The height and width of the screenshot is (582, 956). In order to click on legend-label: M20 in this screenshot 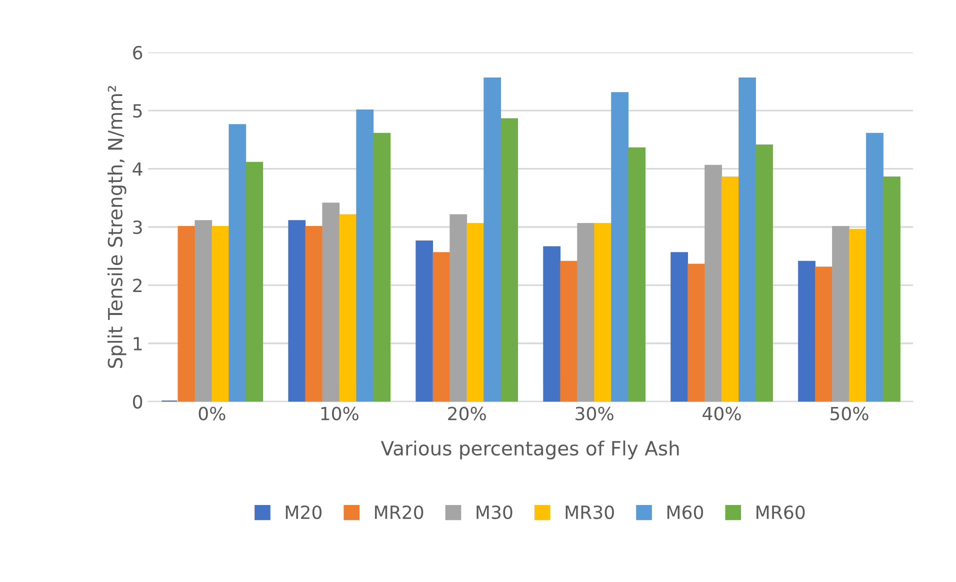, I will do `click(304, 512)`.